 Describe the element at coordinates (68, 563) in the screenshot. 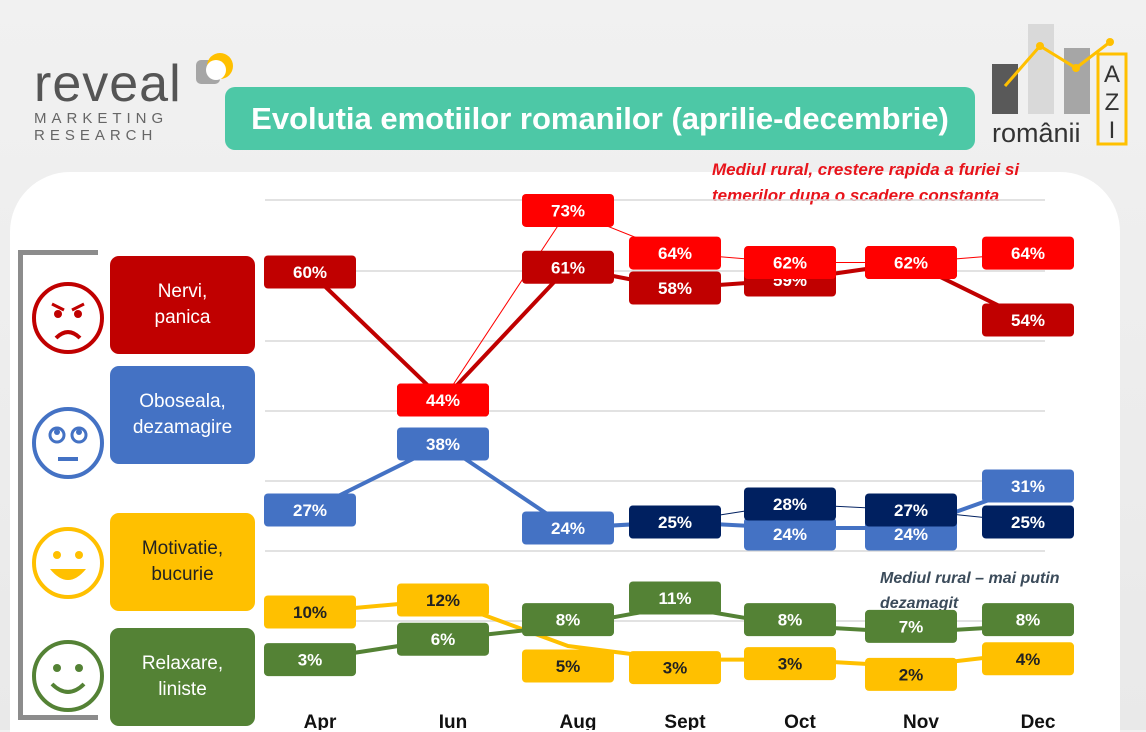

I see `happy-face-icon` at that location.